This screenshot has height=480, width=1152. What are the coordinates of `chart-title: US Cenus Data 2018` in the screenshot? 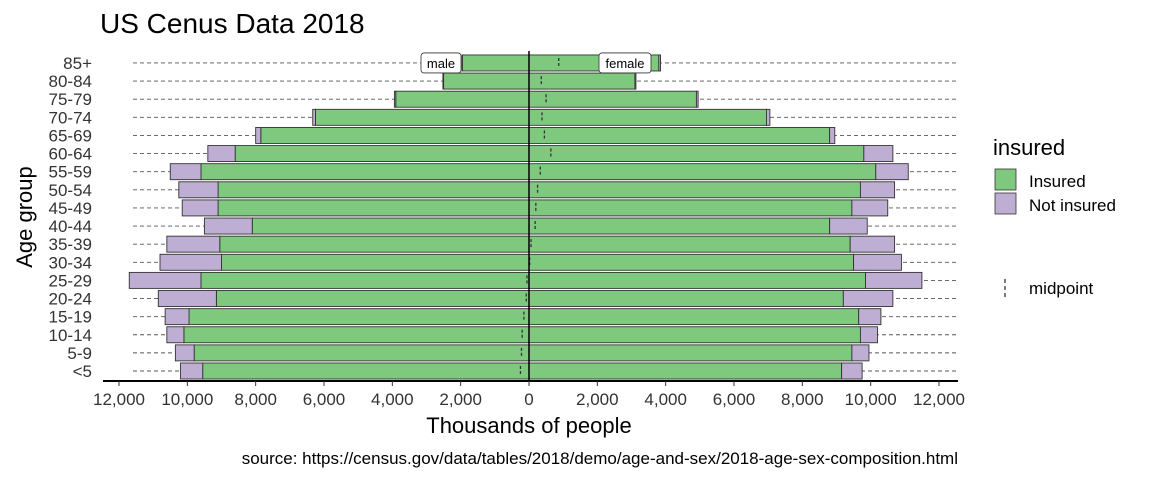 It's located at (232, 23).